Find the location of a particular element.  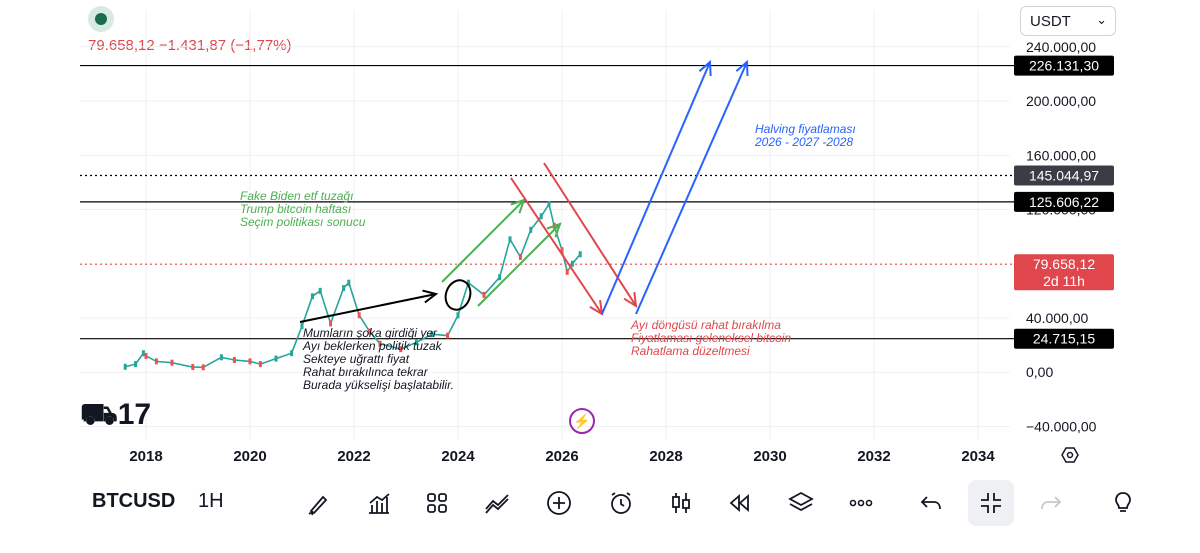

candles-icon is located at coordinates (681, 503).